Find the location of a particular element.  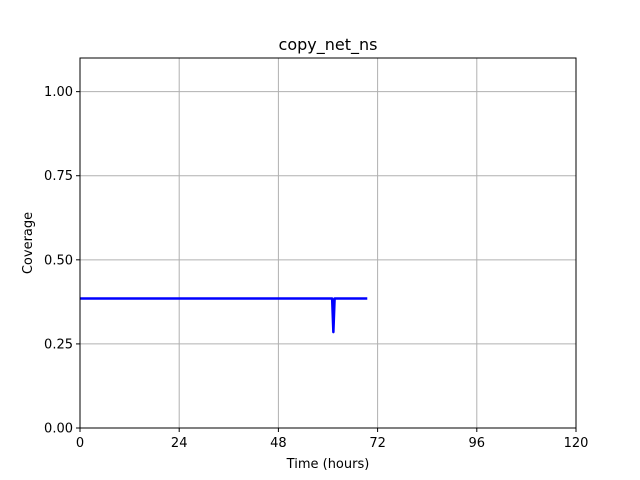

y-axis-label: Coverage is located at coordinates (28, 243).